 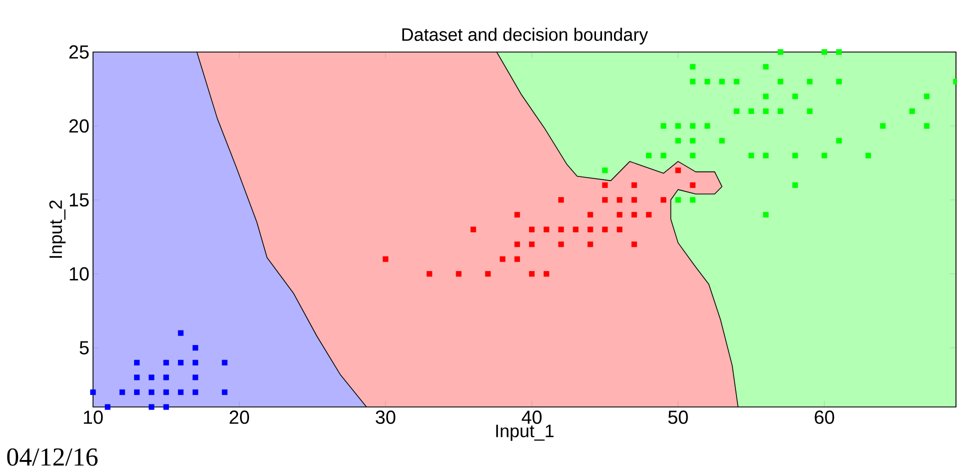 I want to click on x-tick-label: 20, so click(x=240, y=417).